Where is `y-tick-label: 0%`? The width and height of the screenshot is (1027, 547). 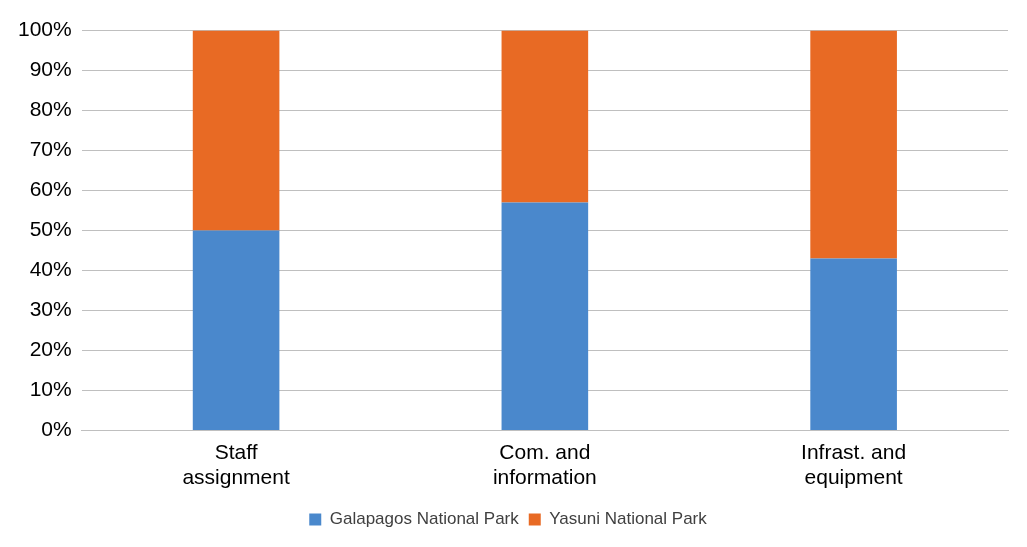 y-tick-label: 0% is located at coordinates (56, 429).